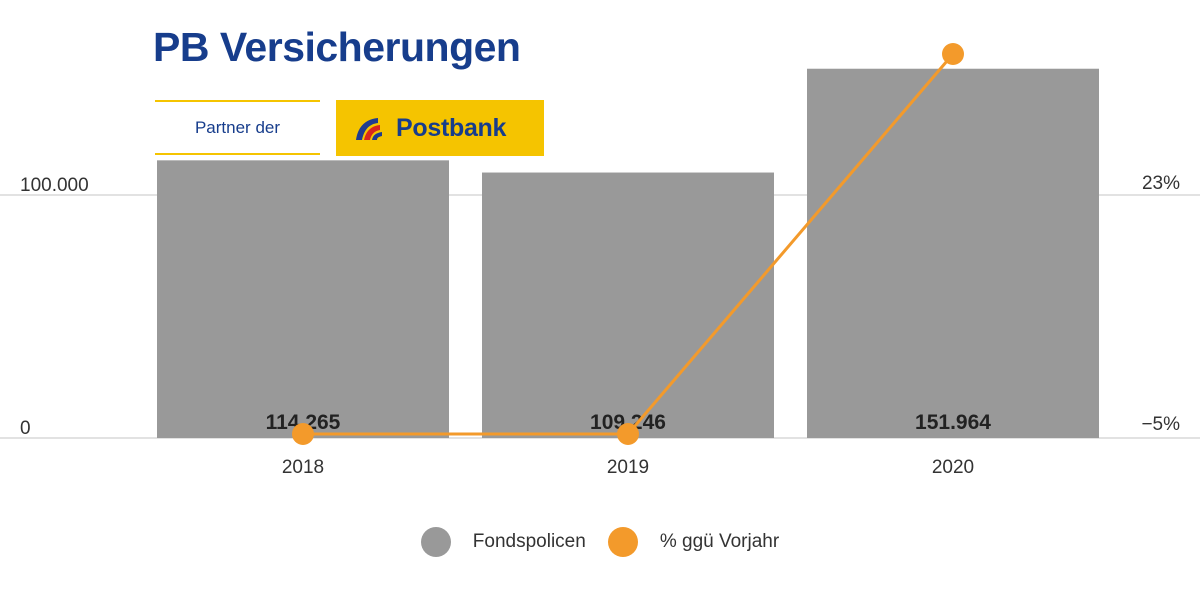 This screenshot has width=1200, height=590. I want to click on data-labels: 114.265 109.246 151.964, so click(629, 422).